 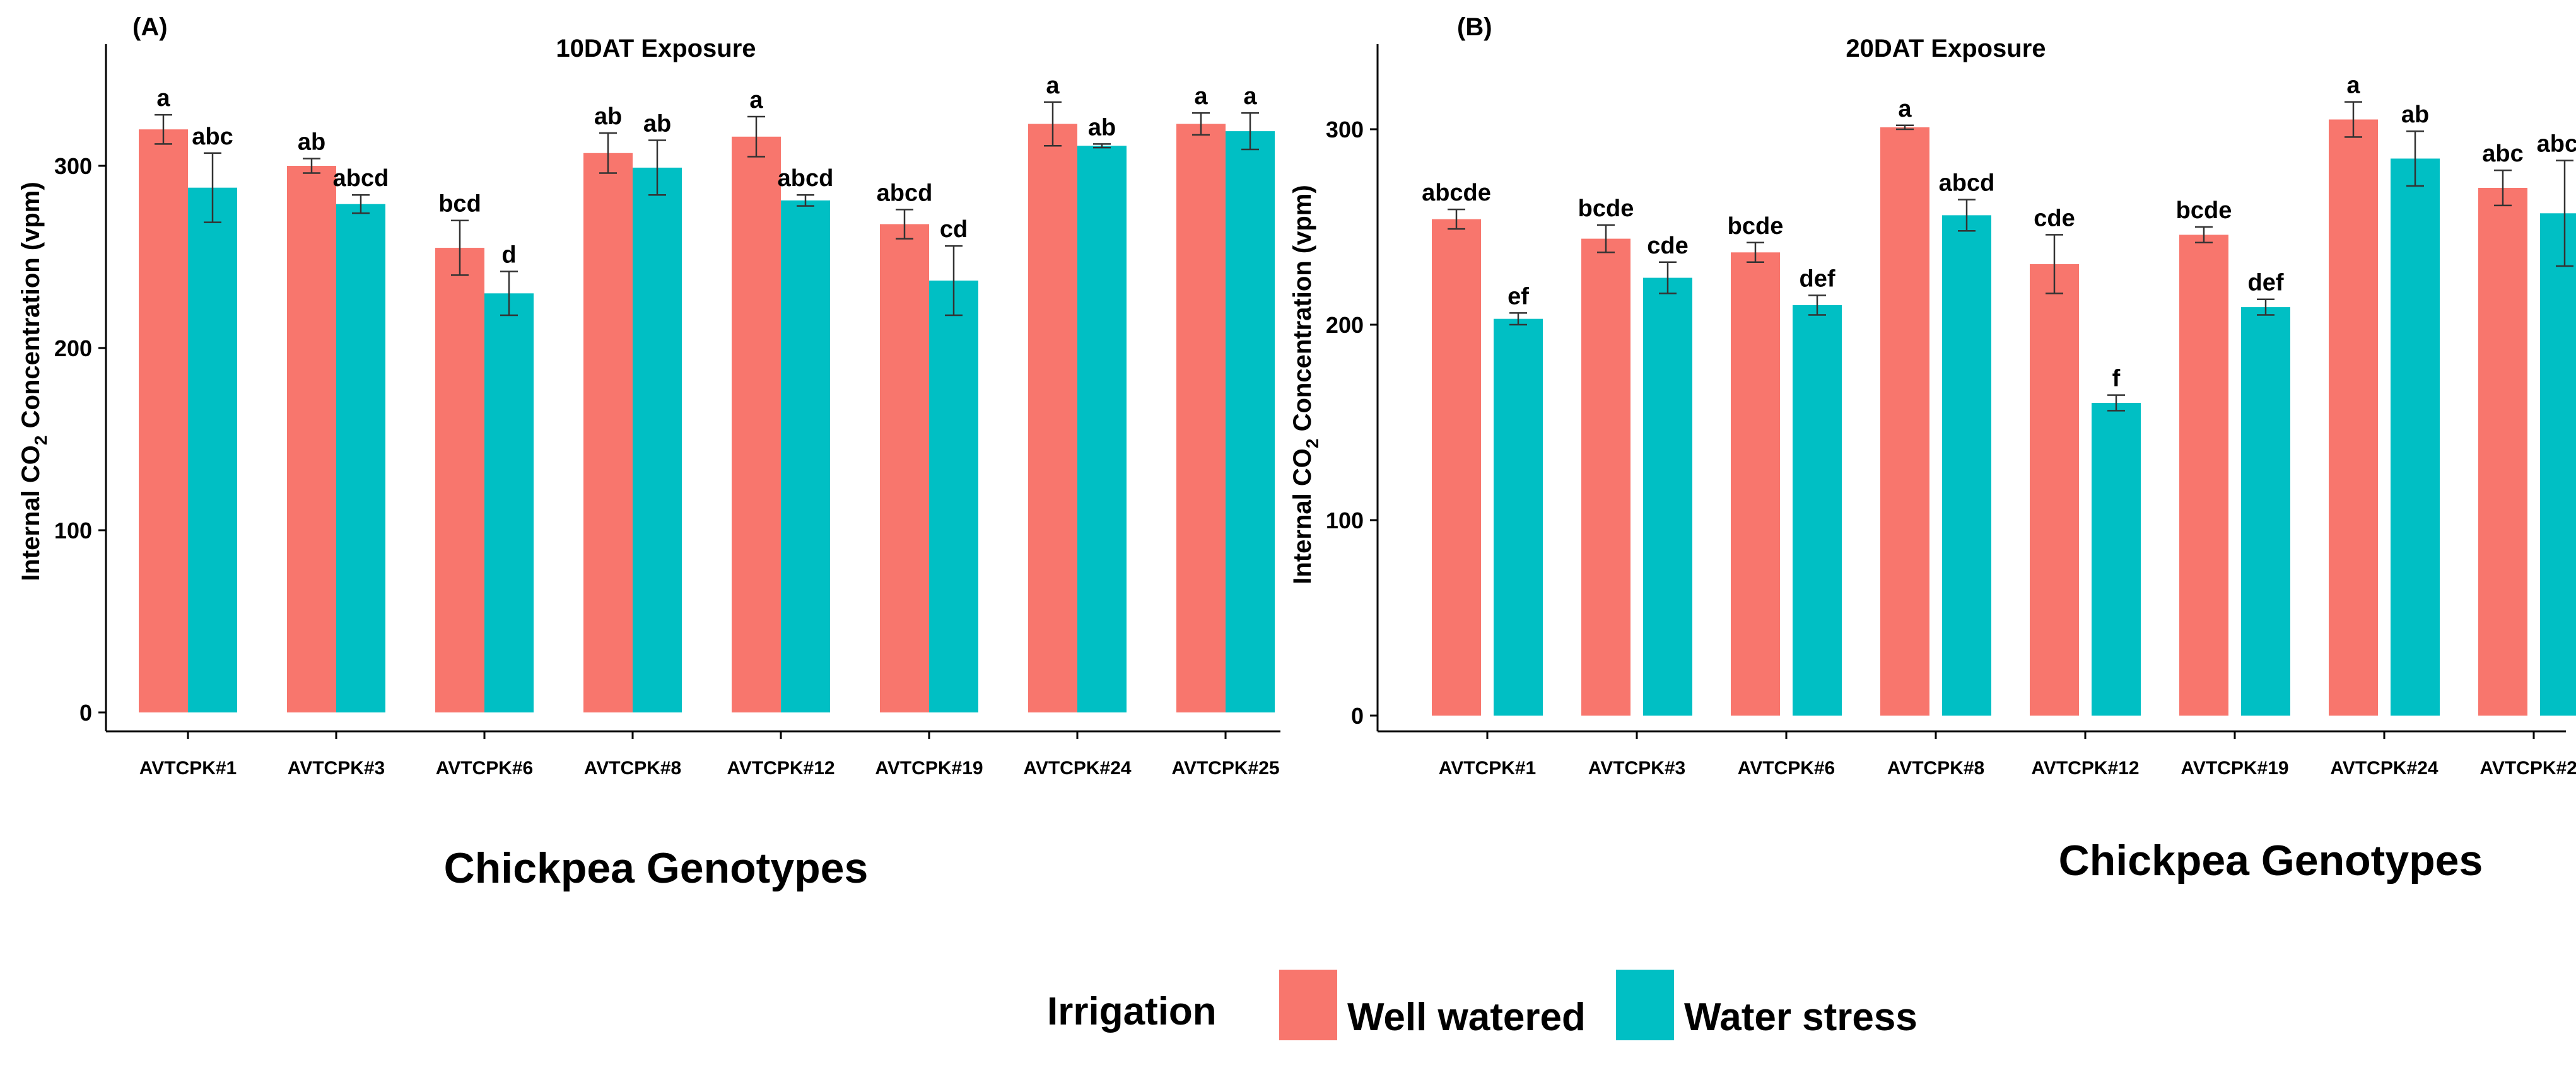 I want to click on x-axis-label: Chickpea Genotypes, so click(x=2271, y=861).